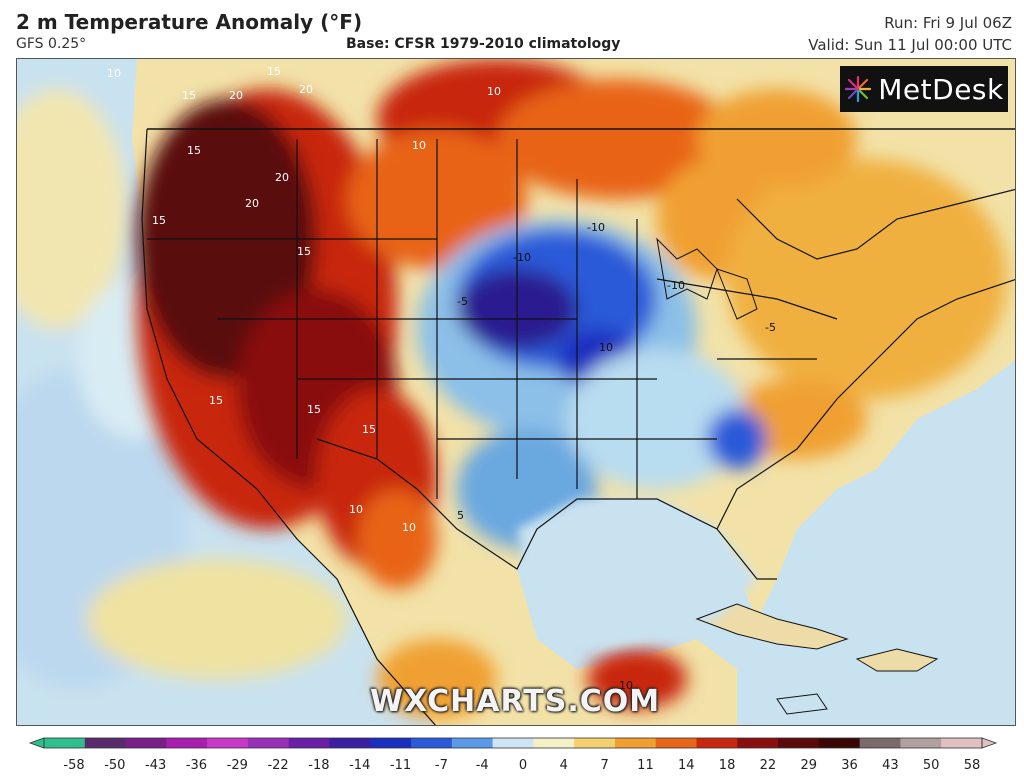 Image resolution: width=1024 pixels, height=784 pixels. What do you see at coordinates (319, 765) in the screenshot?
I see `colorbar-tick-label: -18` at bounding box center [319, 765].